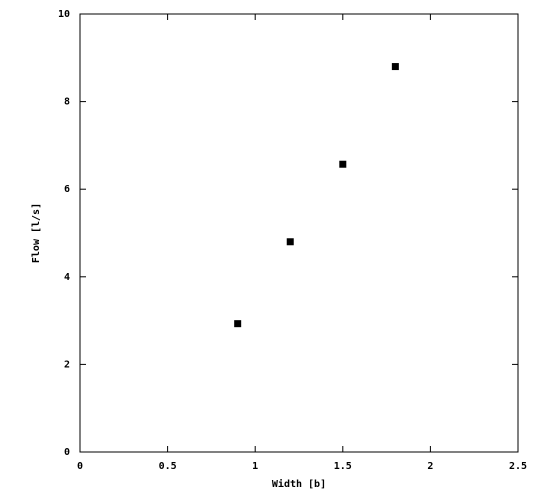  Describe the element at coordinates (80, 466) in the screenshot. I see `x-tick-label: 0` at that location.